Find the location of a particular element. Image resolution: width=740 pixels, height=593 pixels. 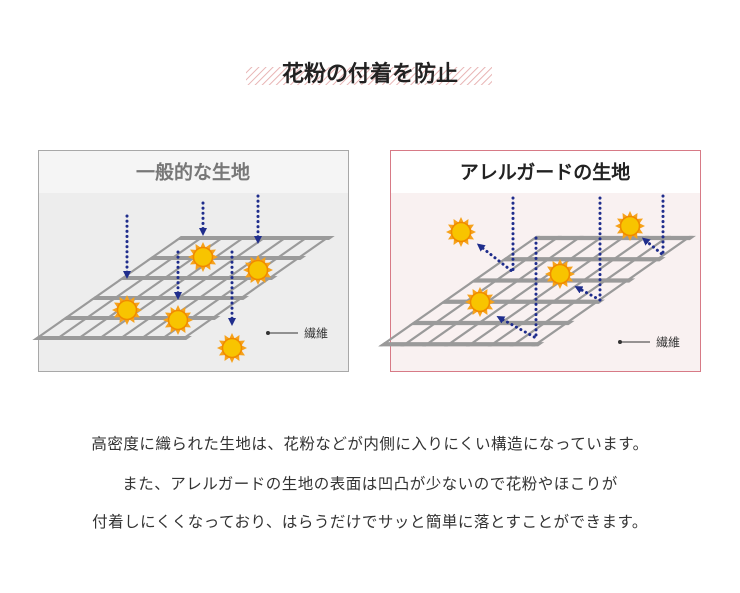

panel-title: アレルガードの生地 is located at coordinates (545, 172).